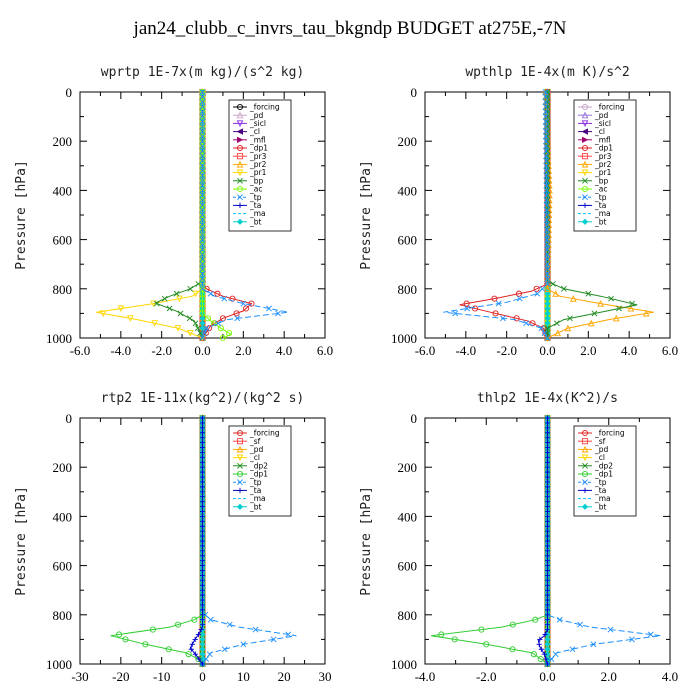  I want to click on series-dp1, so click(158, 541).